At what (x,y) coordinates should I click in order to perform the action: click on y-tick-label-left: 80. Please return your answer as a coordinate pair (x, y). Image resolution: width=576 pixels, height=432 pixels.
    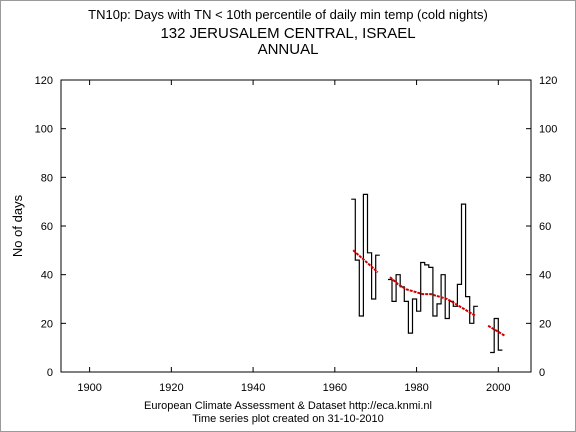
    Looking at the image, I should click on (47, 178).